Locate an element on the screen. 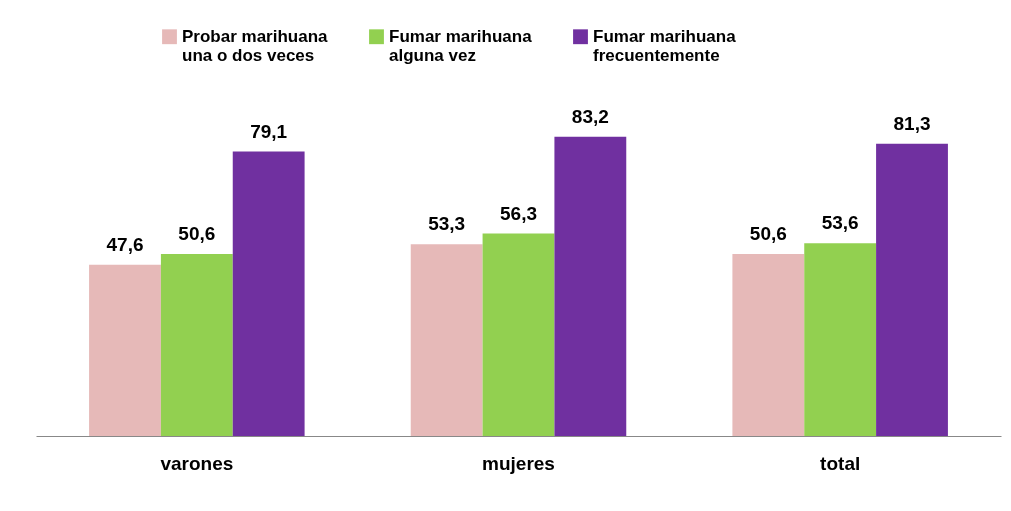  data-label: 53,3 is located at coordinates (447, 224).